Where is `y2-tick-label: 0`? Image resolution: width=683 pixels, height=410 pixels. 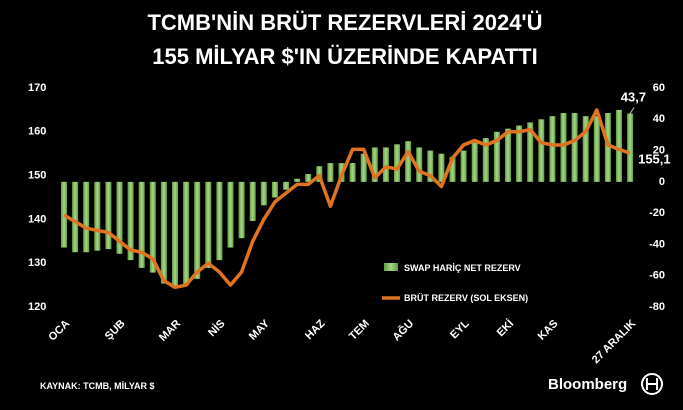 y2-tick-label: 0 is located at coordinates (662, 182).